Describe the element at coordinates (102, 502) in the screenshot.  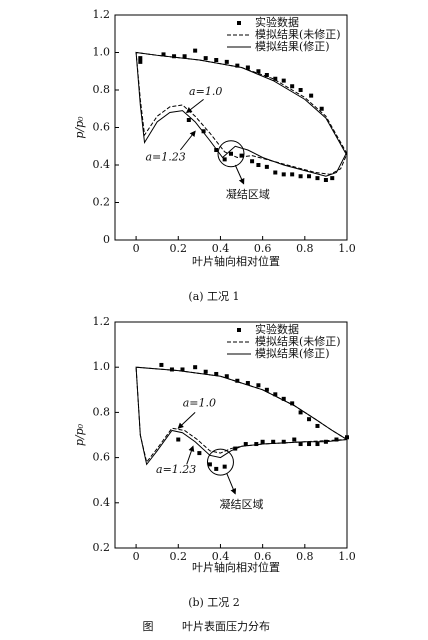
I see `y-tick-label: 0.4` at that location.